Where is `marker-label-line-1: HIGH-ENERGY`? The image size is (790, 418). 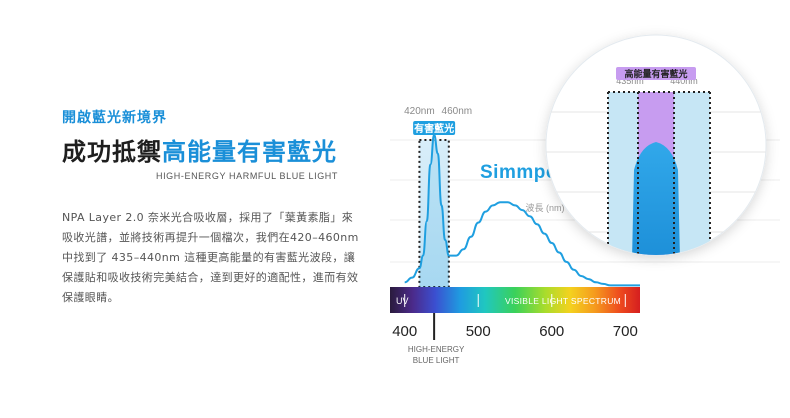 marker-label-line-1: HIGH-ENERGY is located at coordinates (436, 349).